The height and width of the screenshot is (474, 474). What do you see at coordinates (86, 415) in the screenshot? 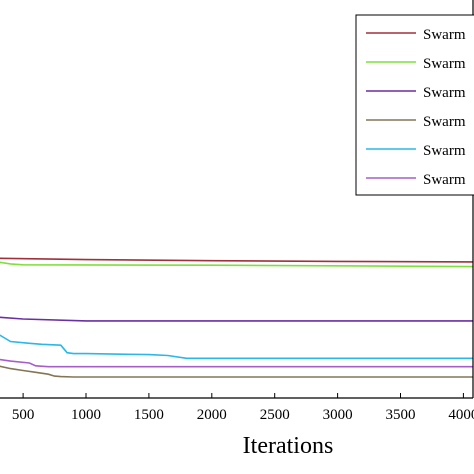
I see `x-tick-label: 1000` at bounding box center [86, 415].